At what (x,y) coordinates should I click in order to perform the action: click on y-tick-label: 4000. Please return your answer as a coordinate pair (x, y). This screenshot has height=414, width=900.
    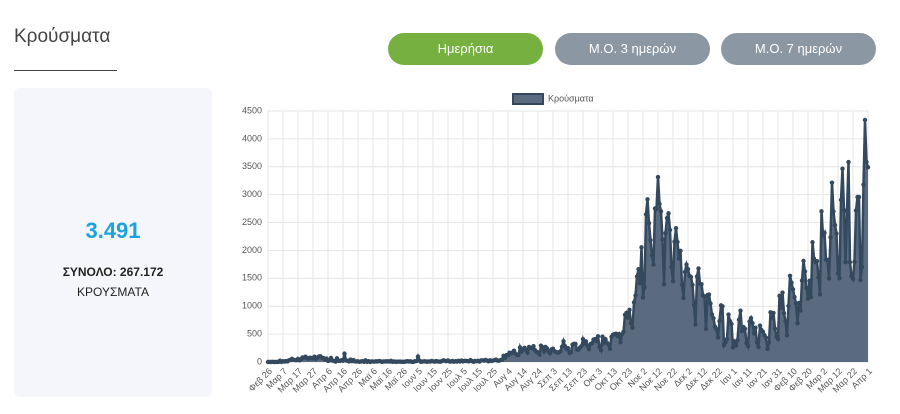
    Looking at the image, I should click on (252, 138).